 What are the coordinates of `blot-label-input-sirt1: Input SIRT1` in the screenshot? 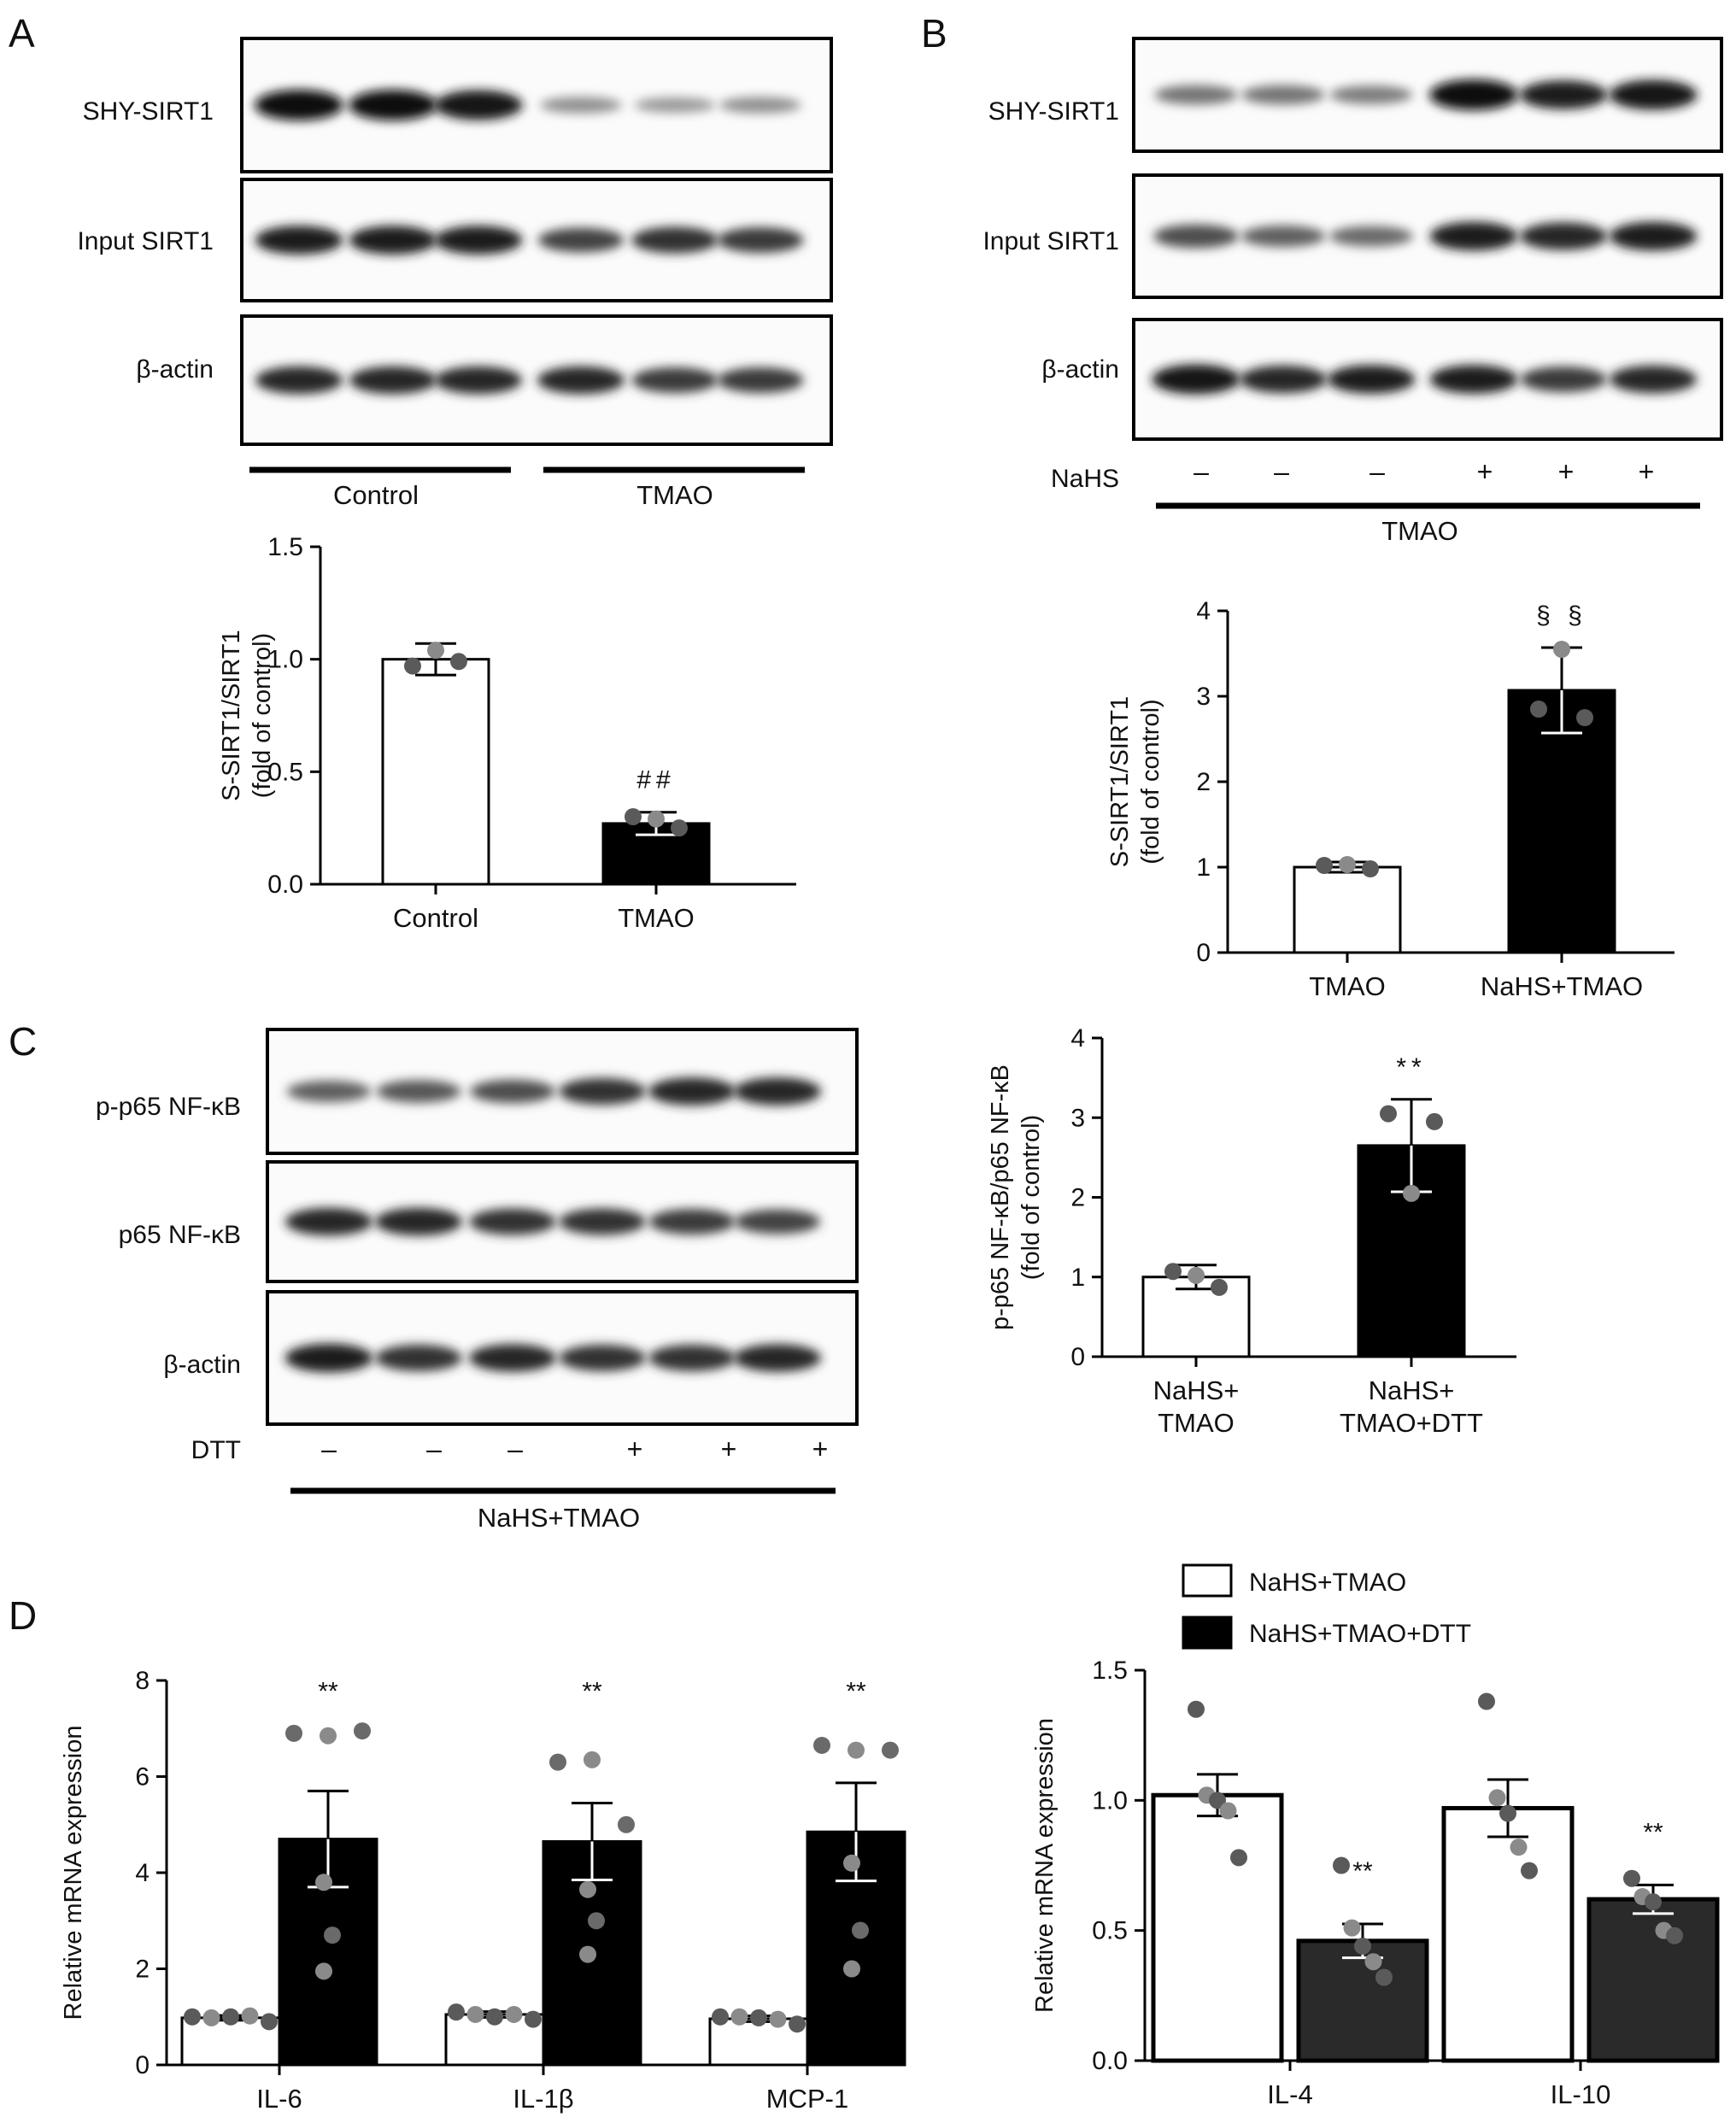 It's located at (1051, 241).